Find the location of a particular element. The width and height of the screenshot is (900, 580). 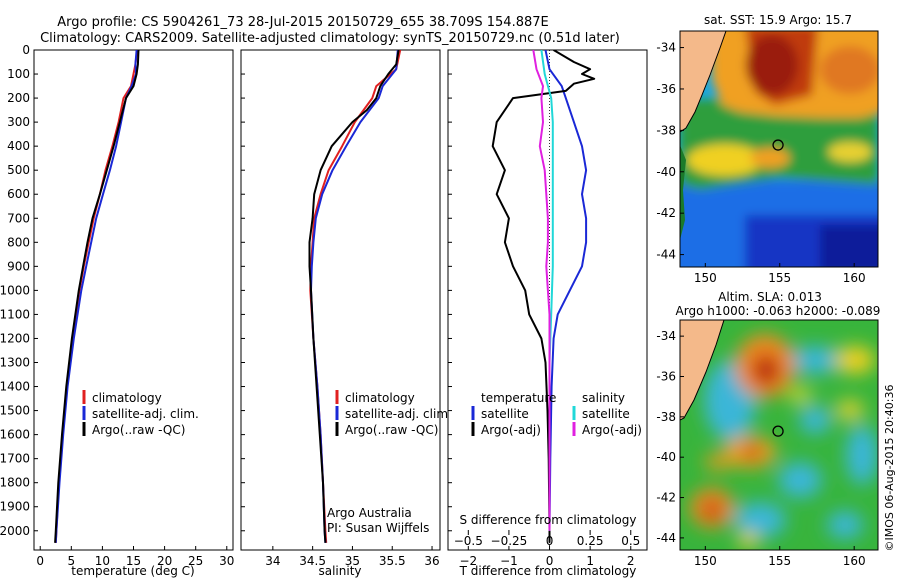

sst-map-title: sat. SST: 15.9 Argo: 15.7 is located at coordinates (778, 20).